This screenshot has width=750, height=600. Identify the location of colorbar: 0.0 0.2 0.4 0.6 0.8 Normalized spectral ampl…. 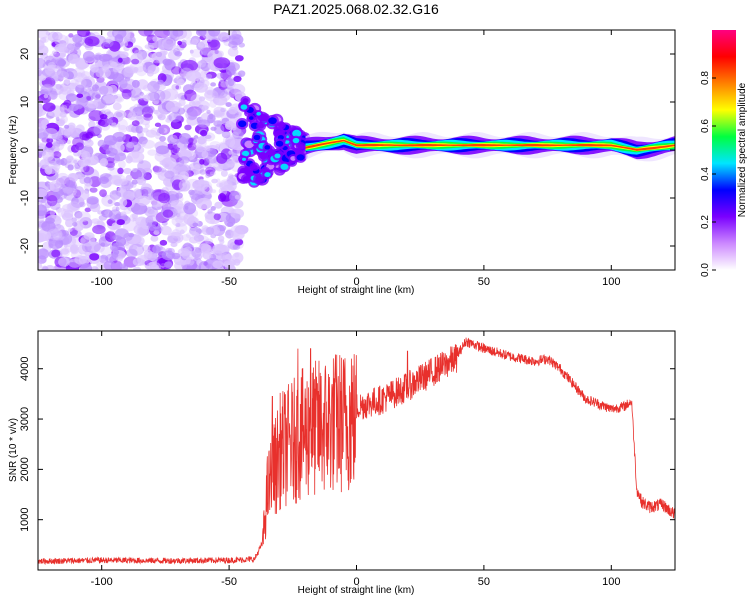
(724, 153).